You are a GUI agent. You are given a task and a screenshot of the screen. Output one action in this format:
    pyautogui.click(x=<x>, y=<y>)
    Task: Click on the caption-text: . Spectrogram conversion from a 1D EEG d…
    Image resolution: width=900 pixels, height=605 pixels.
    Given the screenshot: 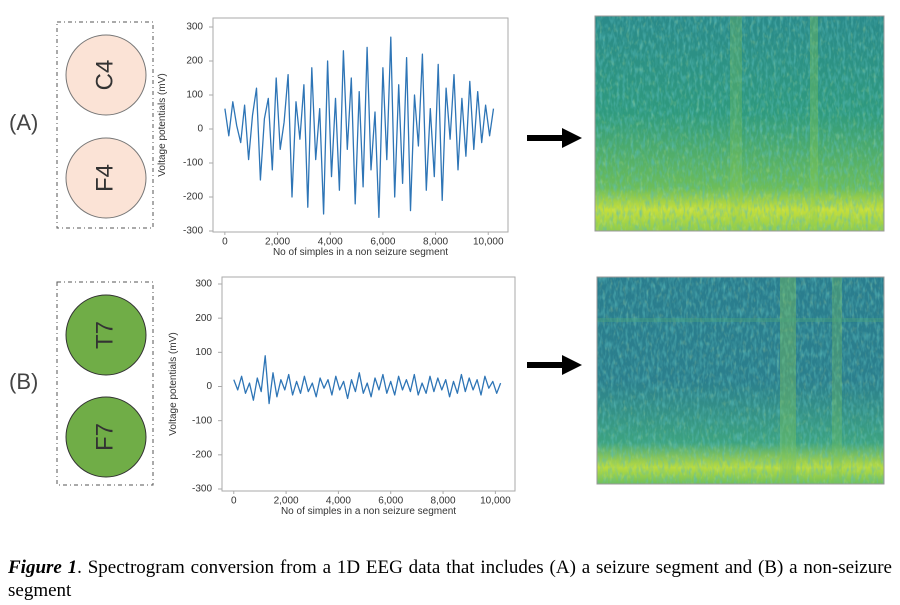 What is the action you would take?
    pyautogui.click(x=450, y=579)
    